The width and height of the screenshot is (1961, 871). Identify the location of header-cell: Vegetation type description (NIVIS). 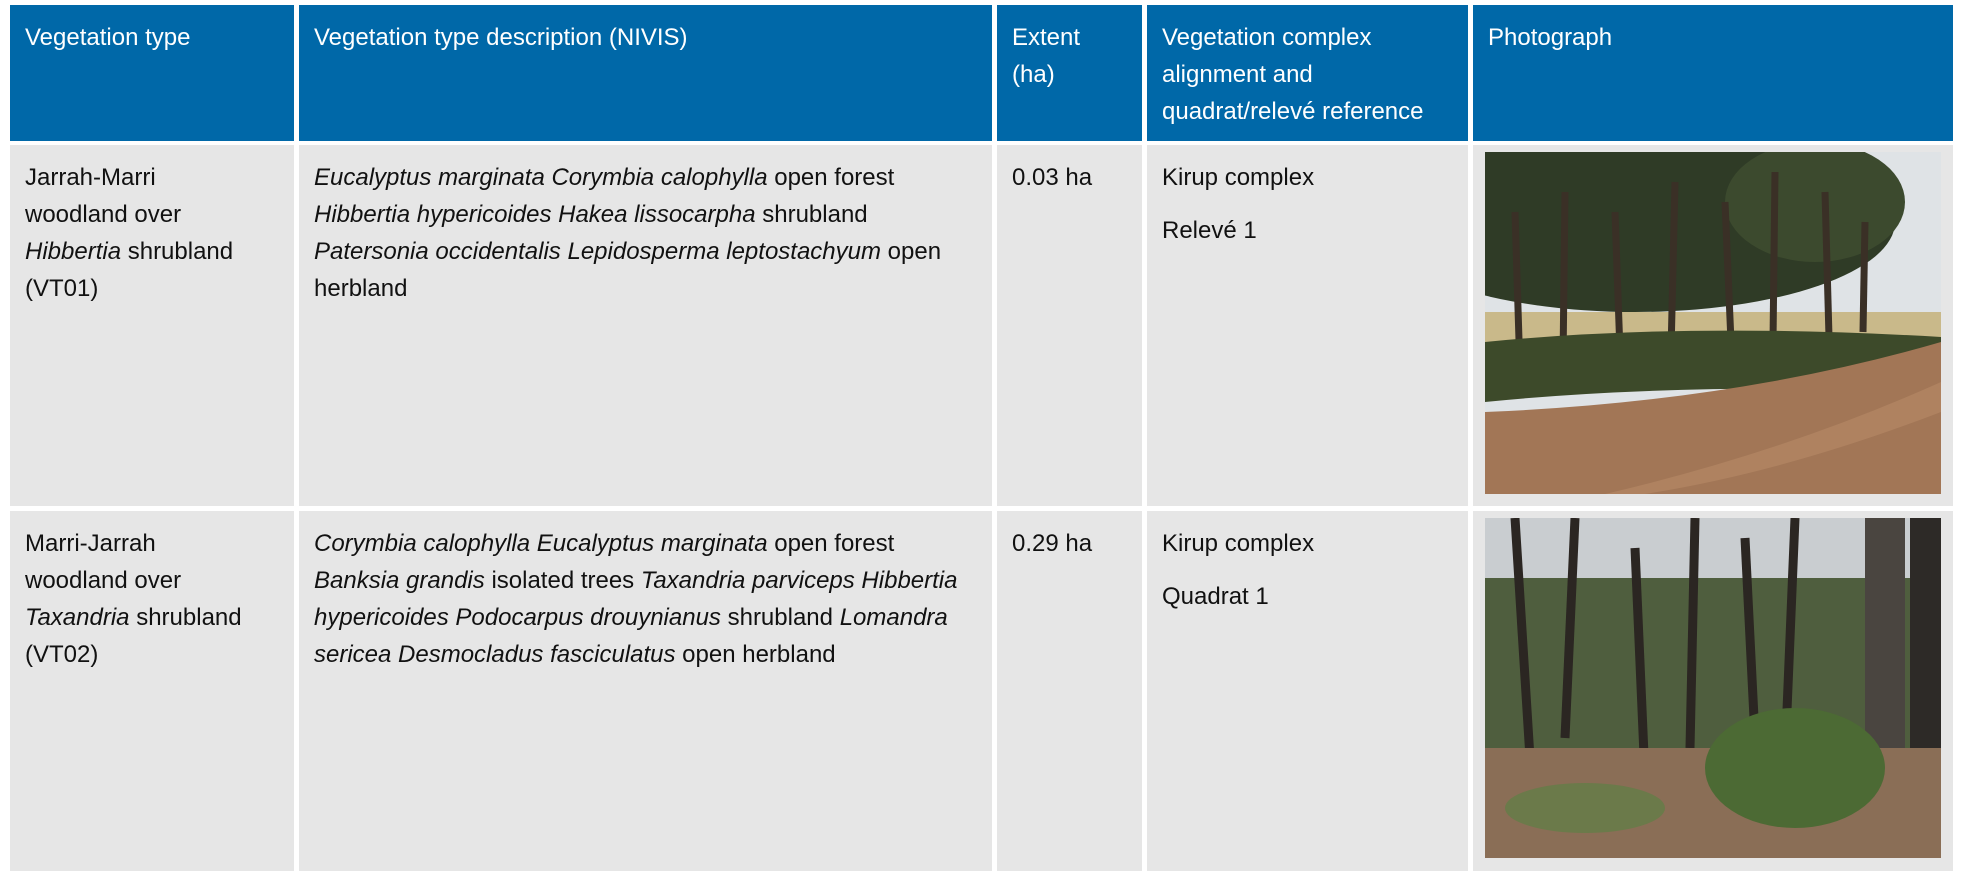
(645, 73).